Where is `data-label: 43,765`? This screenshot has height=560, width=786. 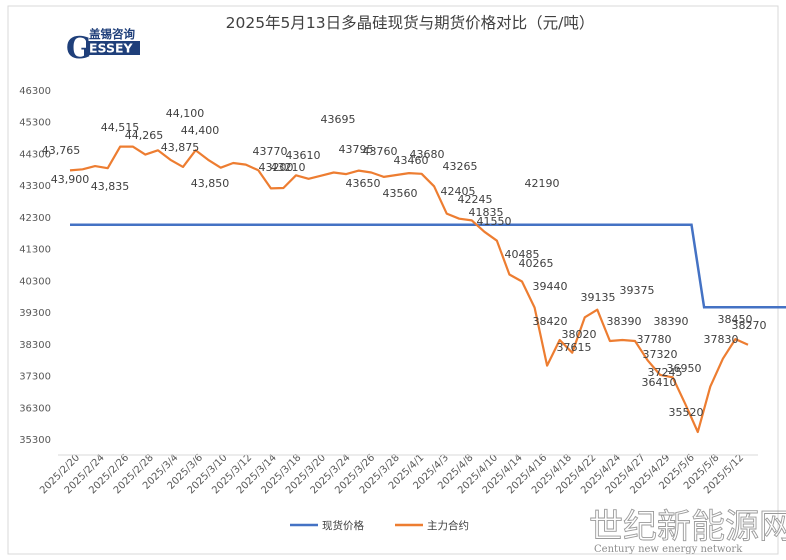
data-label: 43,765 is located at coordinates (61, 150).